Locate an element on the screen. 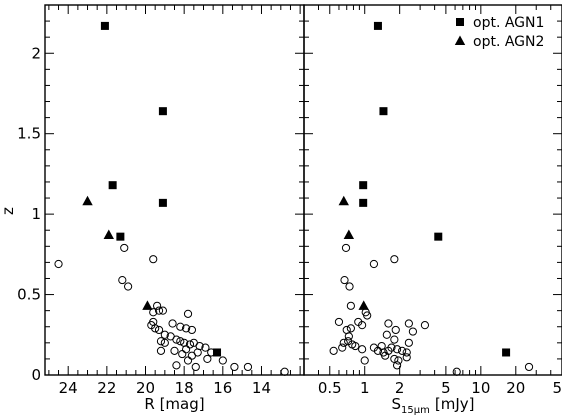  y-tick-label: 0.5 is located at coordinates (29, 295).